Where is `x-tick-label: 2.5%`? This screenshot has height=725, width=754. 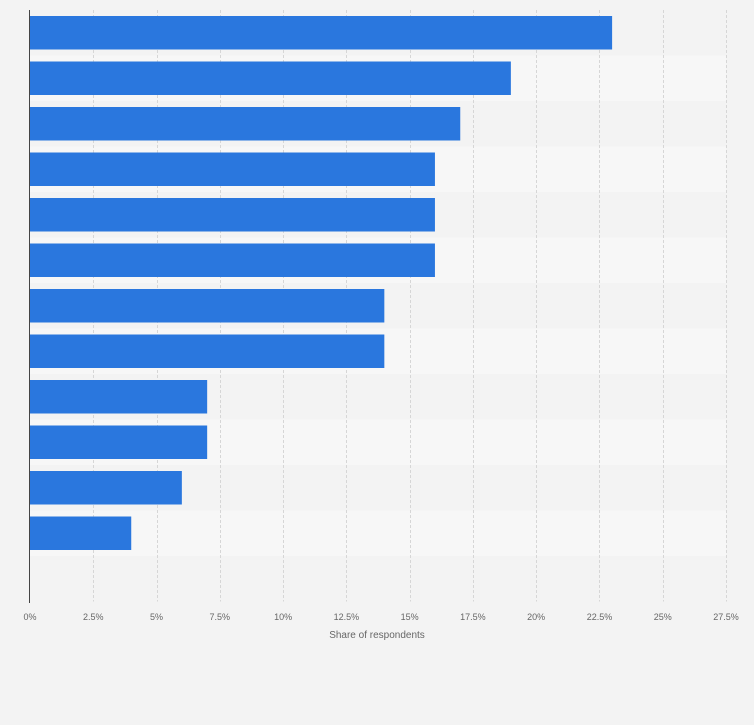
x-tick-label: 2.5% is located at coordinates (93, 617).